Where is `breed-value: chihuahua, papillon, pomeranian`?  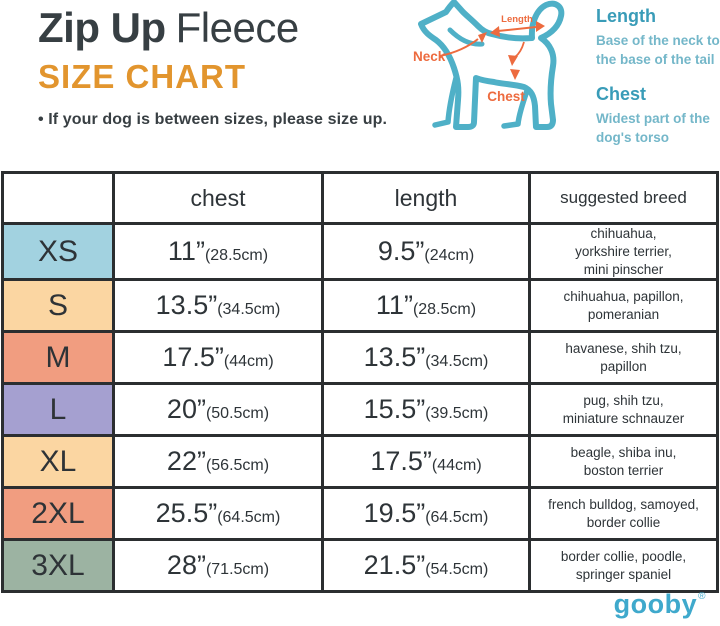
breed-value: chihuahua, papillon, pomeranian is located at coordinates (623, 306).